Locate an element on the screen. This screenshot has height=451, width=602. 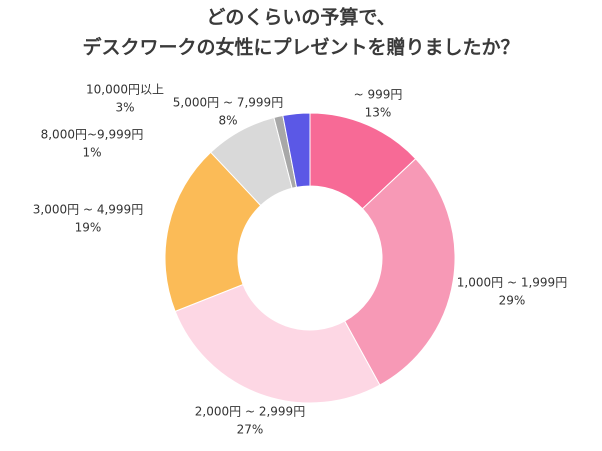
slice-label: 5,000円 ~ 7,999円 is located at coordinates (228, 103).